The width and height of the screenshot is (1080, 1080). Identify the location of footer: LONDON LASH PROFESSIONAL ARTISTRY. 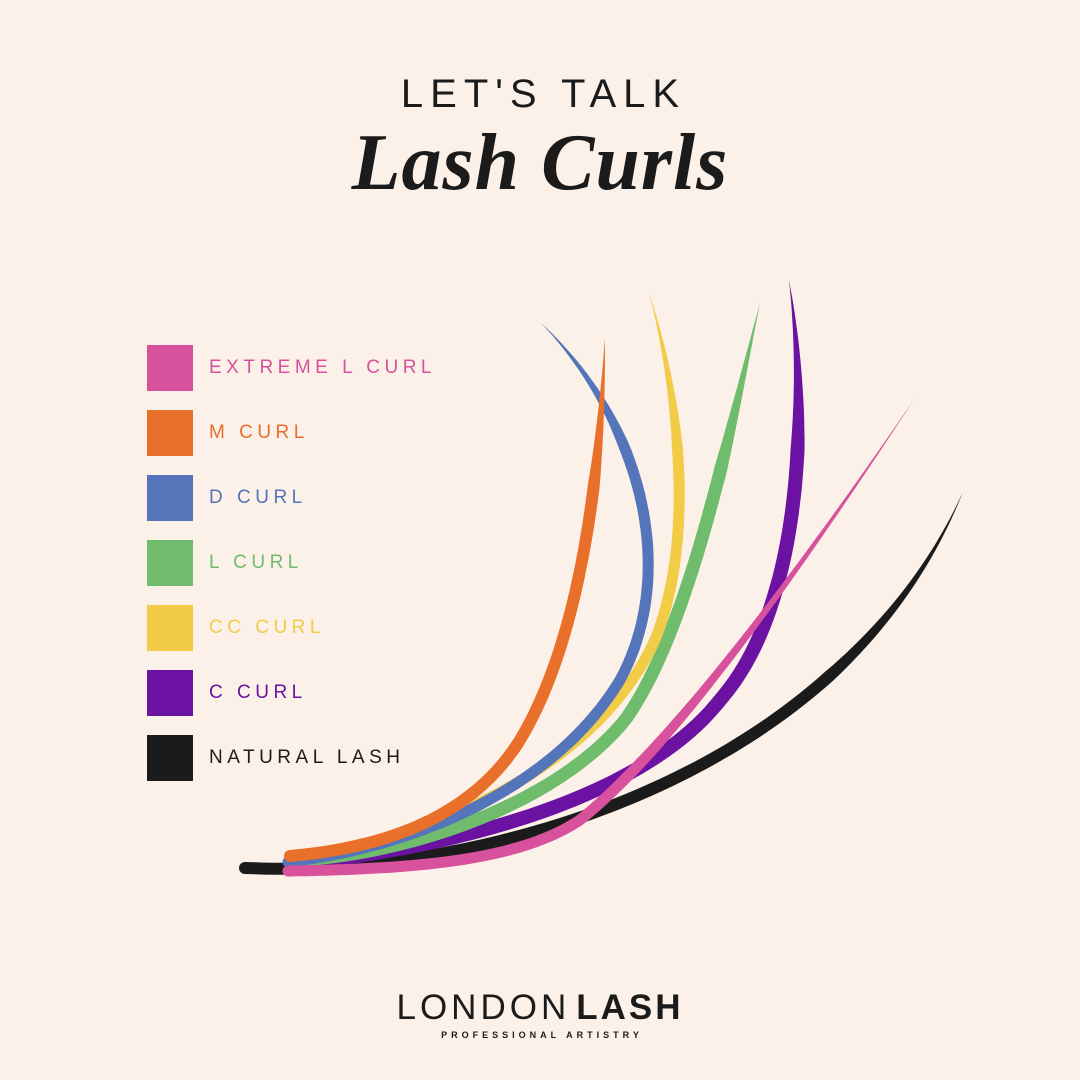
(540, 1035).